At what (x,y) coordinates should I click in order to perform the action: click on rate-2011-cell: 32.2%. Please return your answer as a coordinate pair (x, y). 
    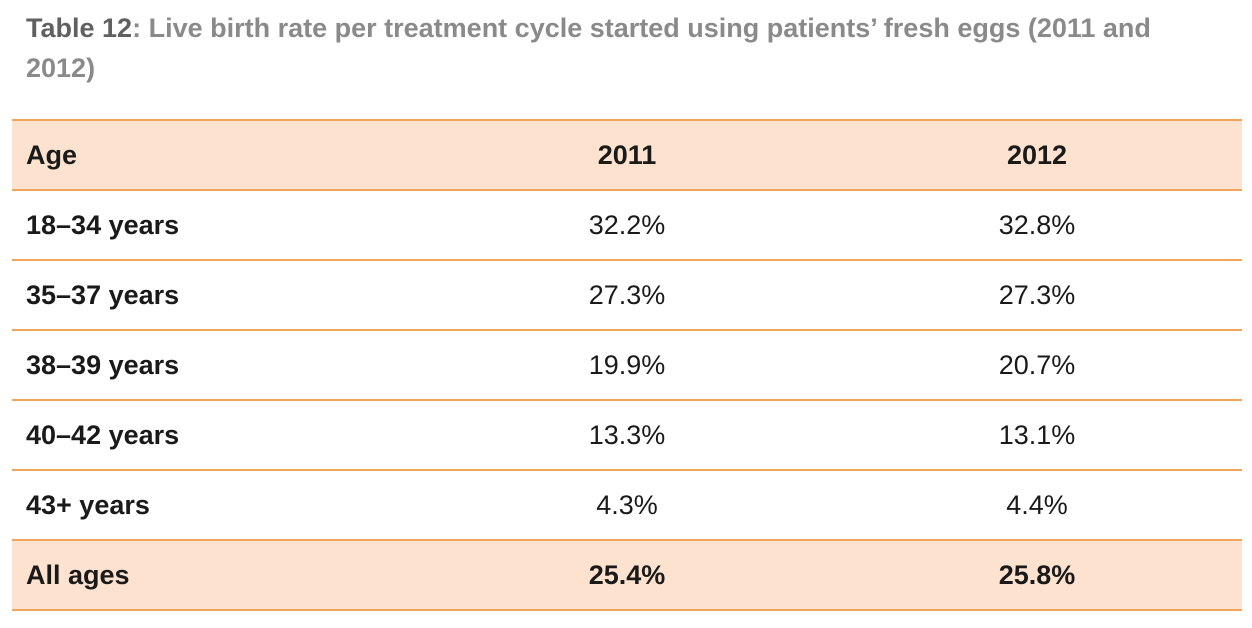
    Looking at the image, I should click on (627, 224).